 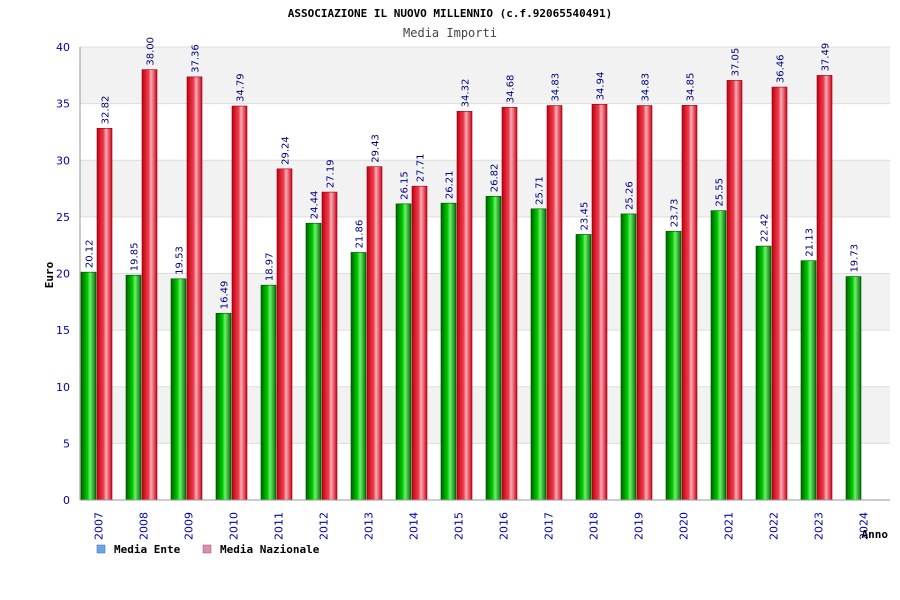 I want to click on y-tick-label: 15, so click(x=63, y=330).